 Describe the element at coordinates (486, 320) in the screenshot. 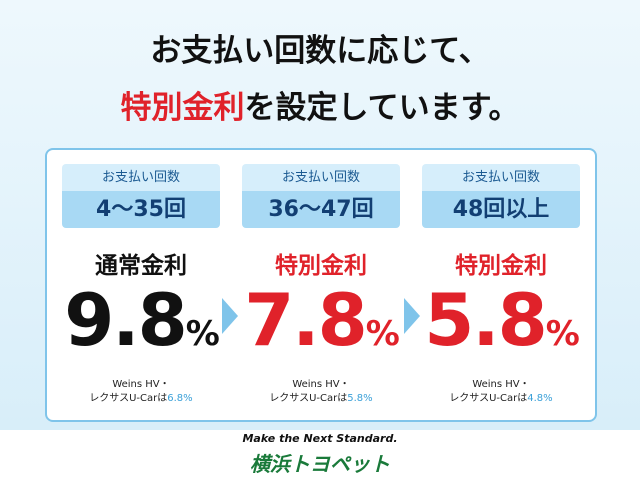

I see `rate-value: 5.8` at that location.